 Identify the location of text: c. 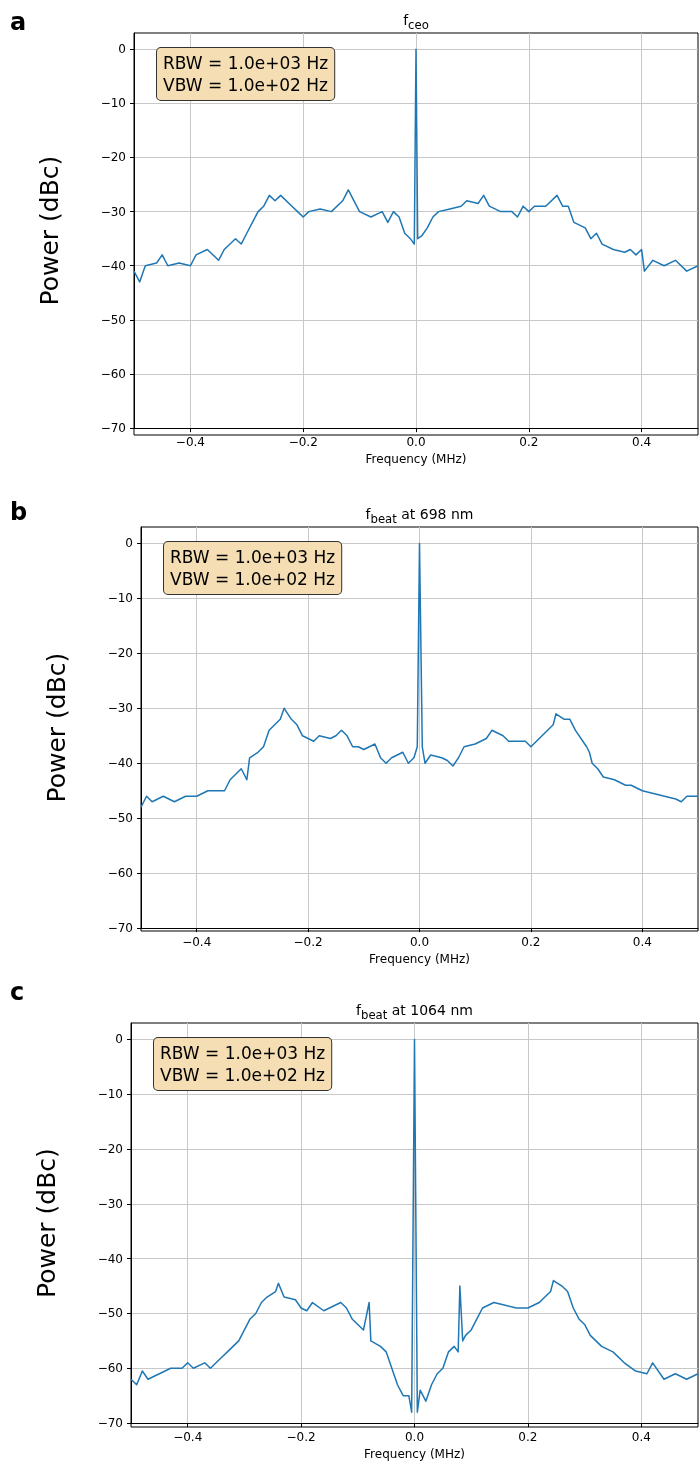
(17, 992).